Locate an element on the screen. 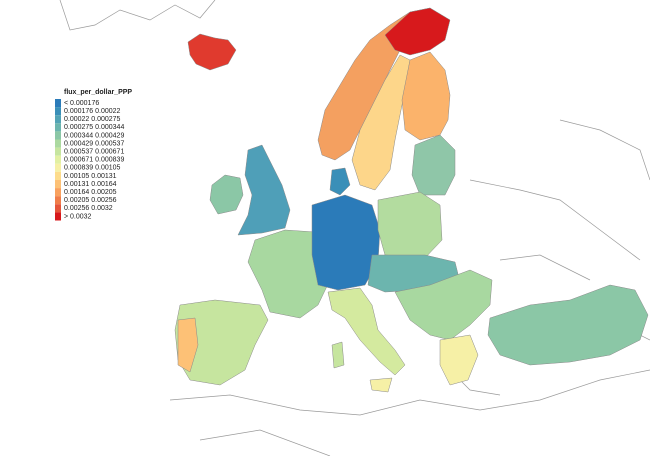 The width and height of the screenshot is (650, 456). turkey is located at coordinates (568, 325).